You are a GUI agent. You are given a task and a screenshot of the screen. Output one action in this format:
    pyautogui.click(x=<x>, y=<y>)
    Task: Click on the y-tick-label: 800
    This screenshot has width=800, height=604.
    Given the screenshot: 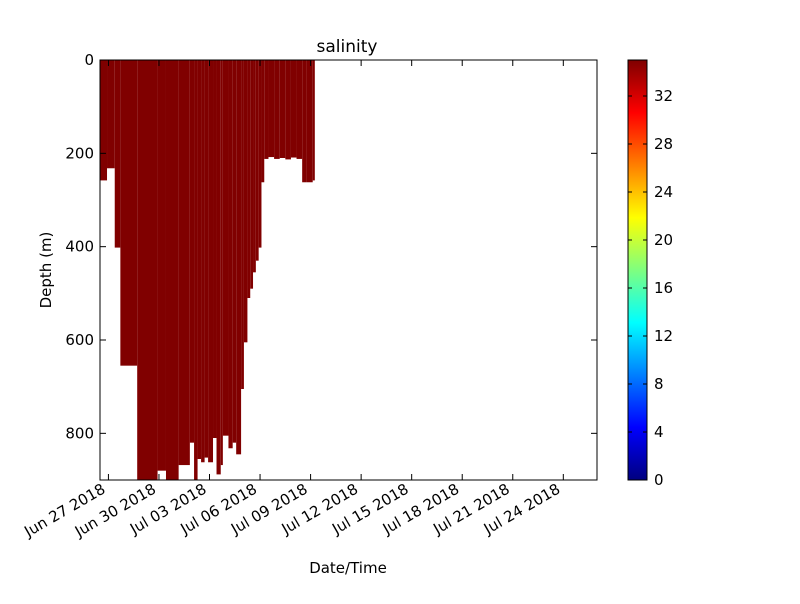 What is the action you would take?
    pyautogui.click(x=79, y=433)
    